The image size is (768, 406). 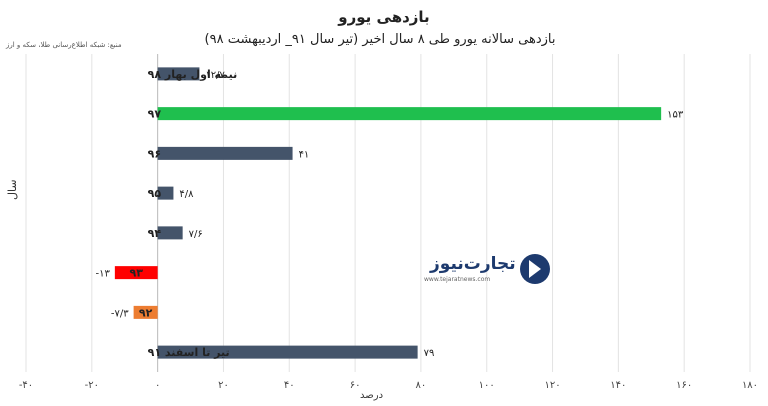 What do you see at coordinates (196, 234) in the screenshot?
I see `value-label-4: ۷/۶` at bounding box center [196, 234].